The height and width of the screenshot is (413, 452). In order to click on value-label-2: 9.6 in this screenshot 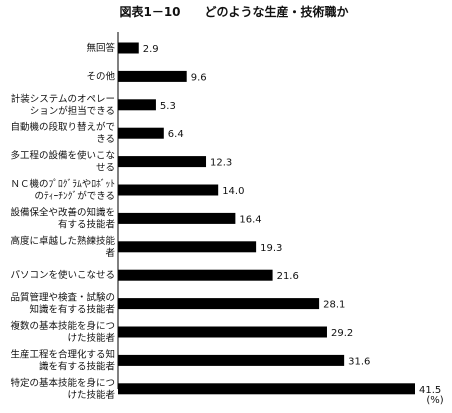, I will do `click(199, 77)`.